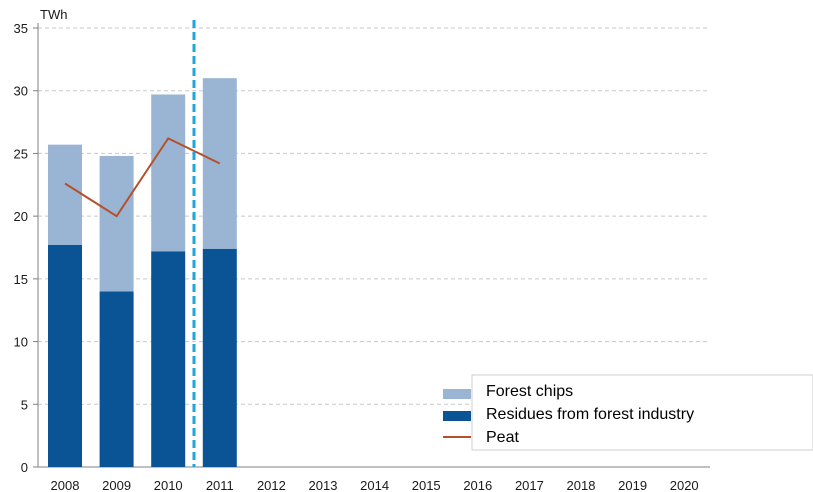  Describe the element at coordinates (53, 14) in the screenshot. I see `y-unit-label: TWh` at that location.